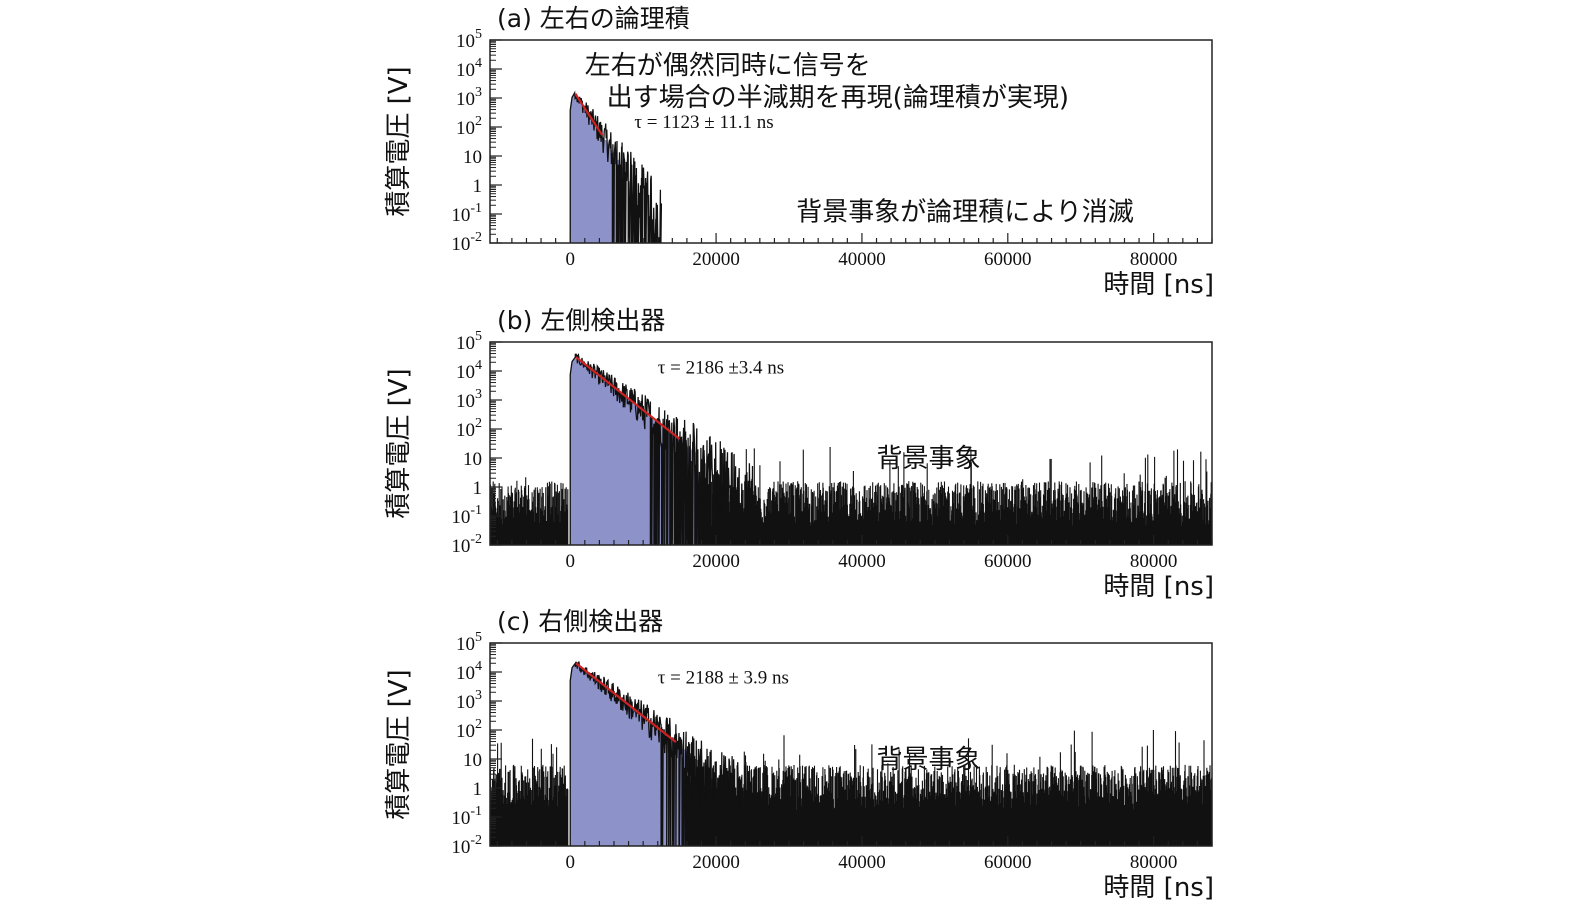  What do you see at coordinates (721, 368) in the screenshot?
I see `fit-label: τ = 2186 ±3.4 ns` at bounding box center [721, 368].